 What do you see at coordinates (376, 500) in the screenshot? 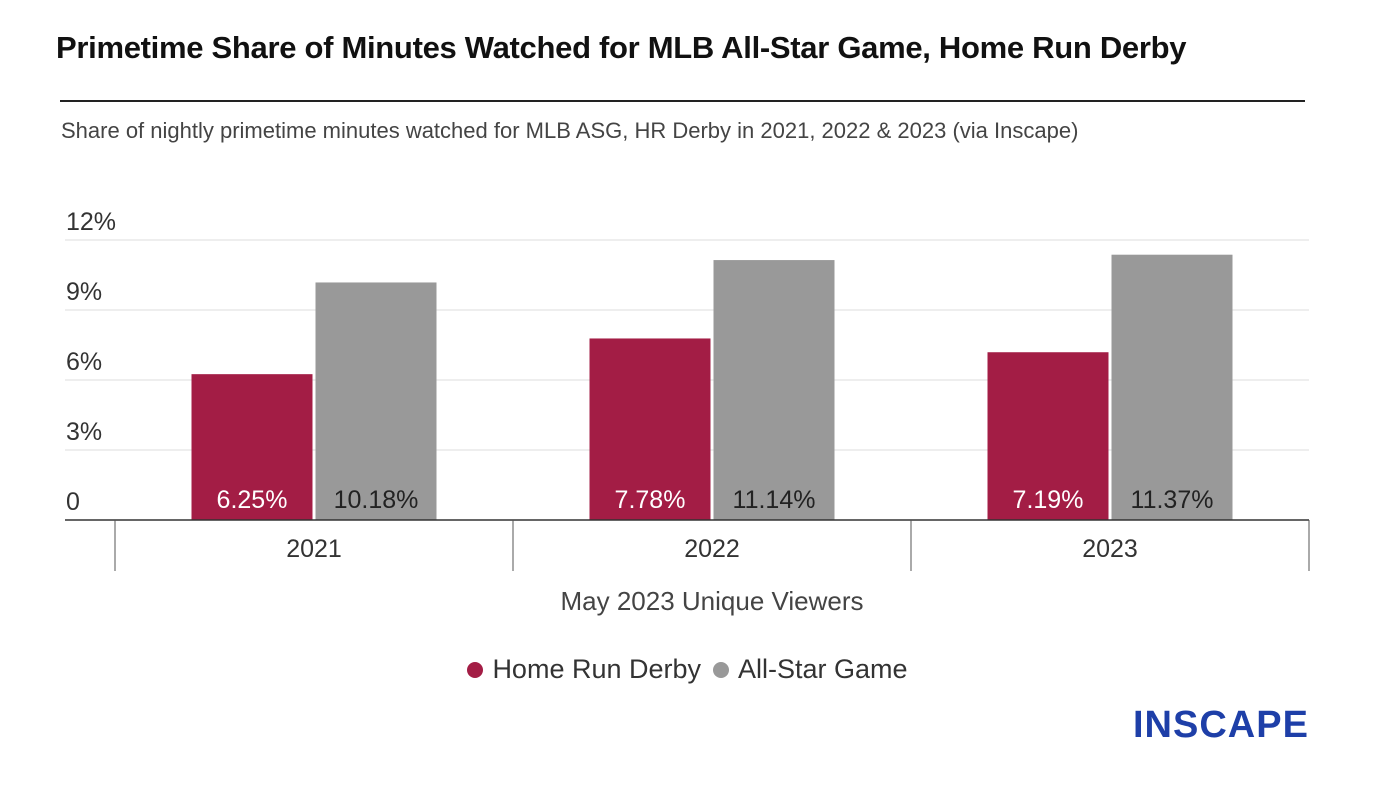
I see `data-label: 10.18%` at bounding box center [376, 500].